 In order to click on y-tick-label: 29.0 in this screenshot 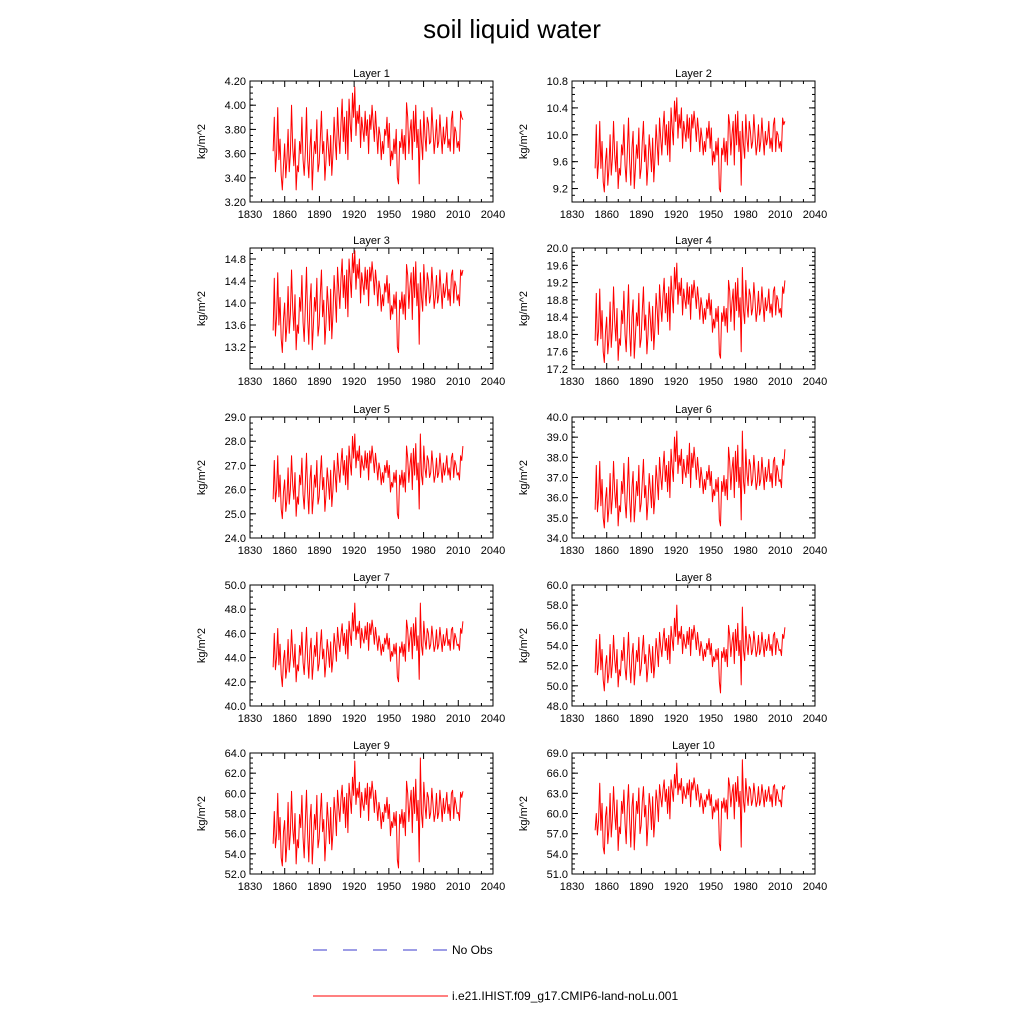, I will do `click(235, 418)`.